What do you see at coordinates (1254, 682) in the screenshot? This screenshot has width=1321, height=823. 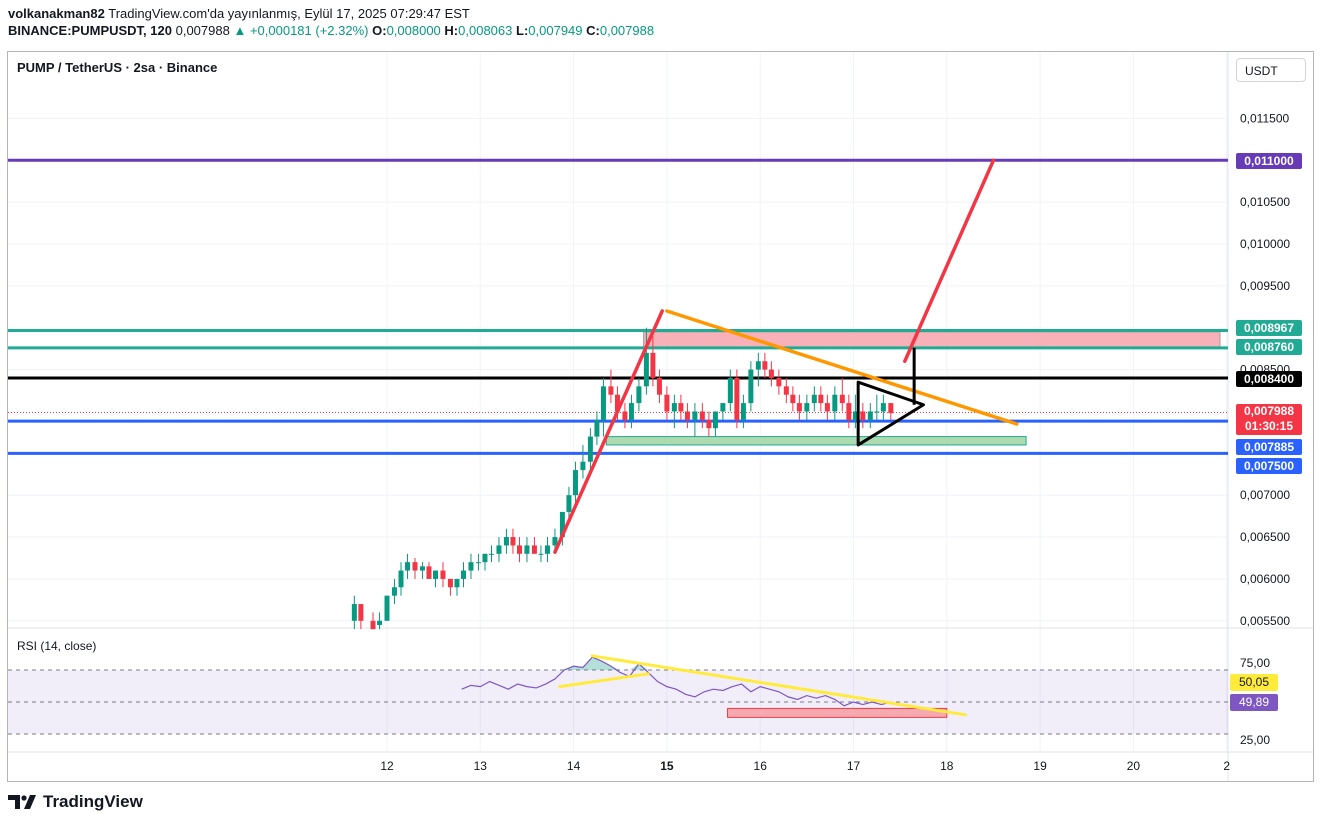 I see `rsi-tag-50-05: 50,05` at bounding box center [1254, 682].